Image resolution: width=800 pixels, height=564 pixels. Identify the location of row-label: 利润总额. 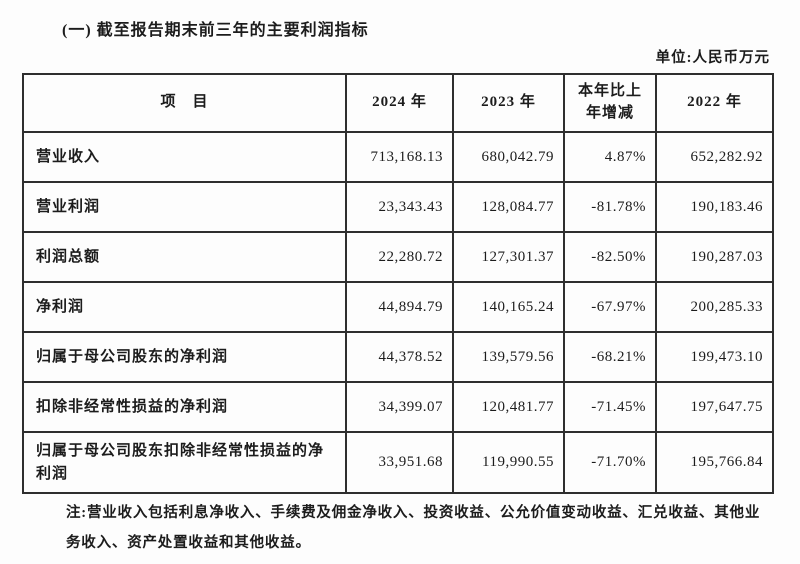
(184, 257).